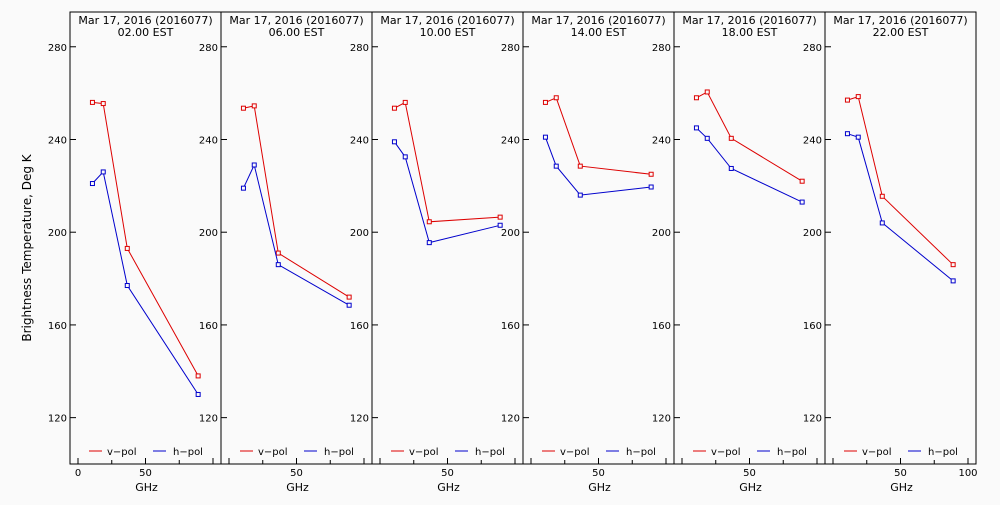 The height and width of the screenshot is (505, 1000). Describe the element at coordinates (208, 233) in the screenshot. I see `panel-2-y-tick-label-200: 200` at that location.